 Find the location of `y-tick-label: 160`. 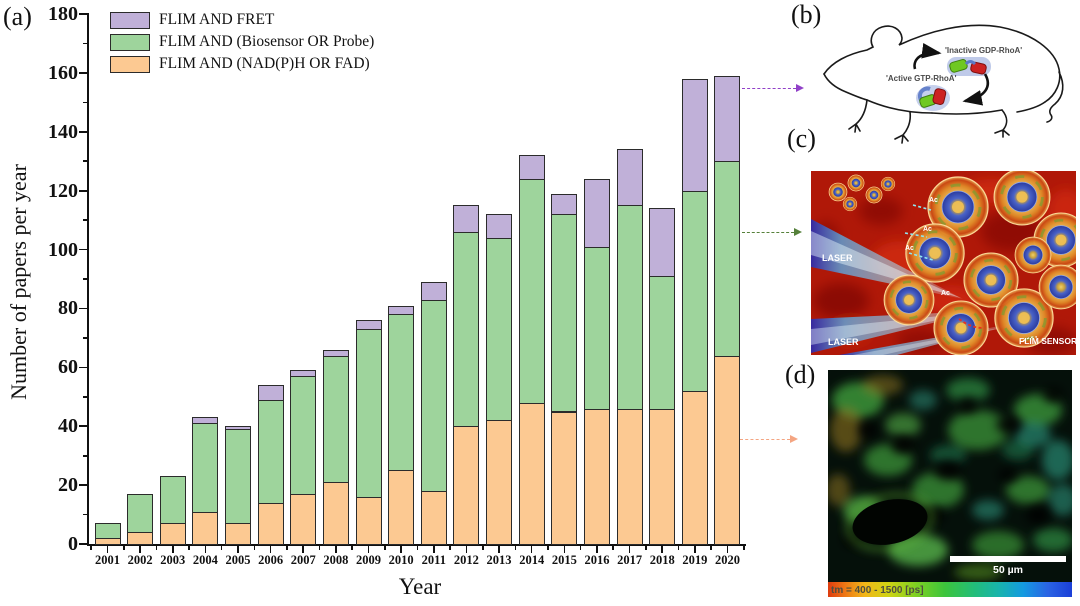

y-tick-label: 160 is located at coordinates (63, 72).